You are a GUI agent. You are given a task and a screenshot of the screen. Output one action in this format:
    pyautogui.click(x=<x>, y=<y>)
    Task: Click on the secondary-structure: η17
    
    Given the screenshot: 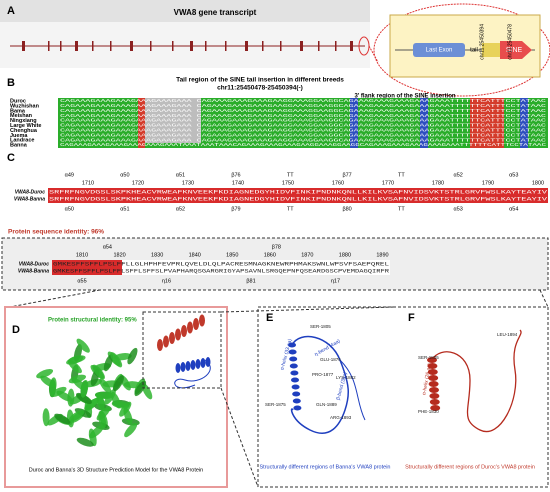 What is the action you would take?
    pyautogui.click(x=335, y=281)
    